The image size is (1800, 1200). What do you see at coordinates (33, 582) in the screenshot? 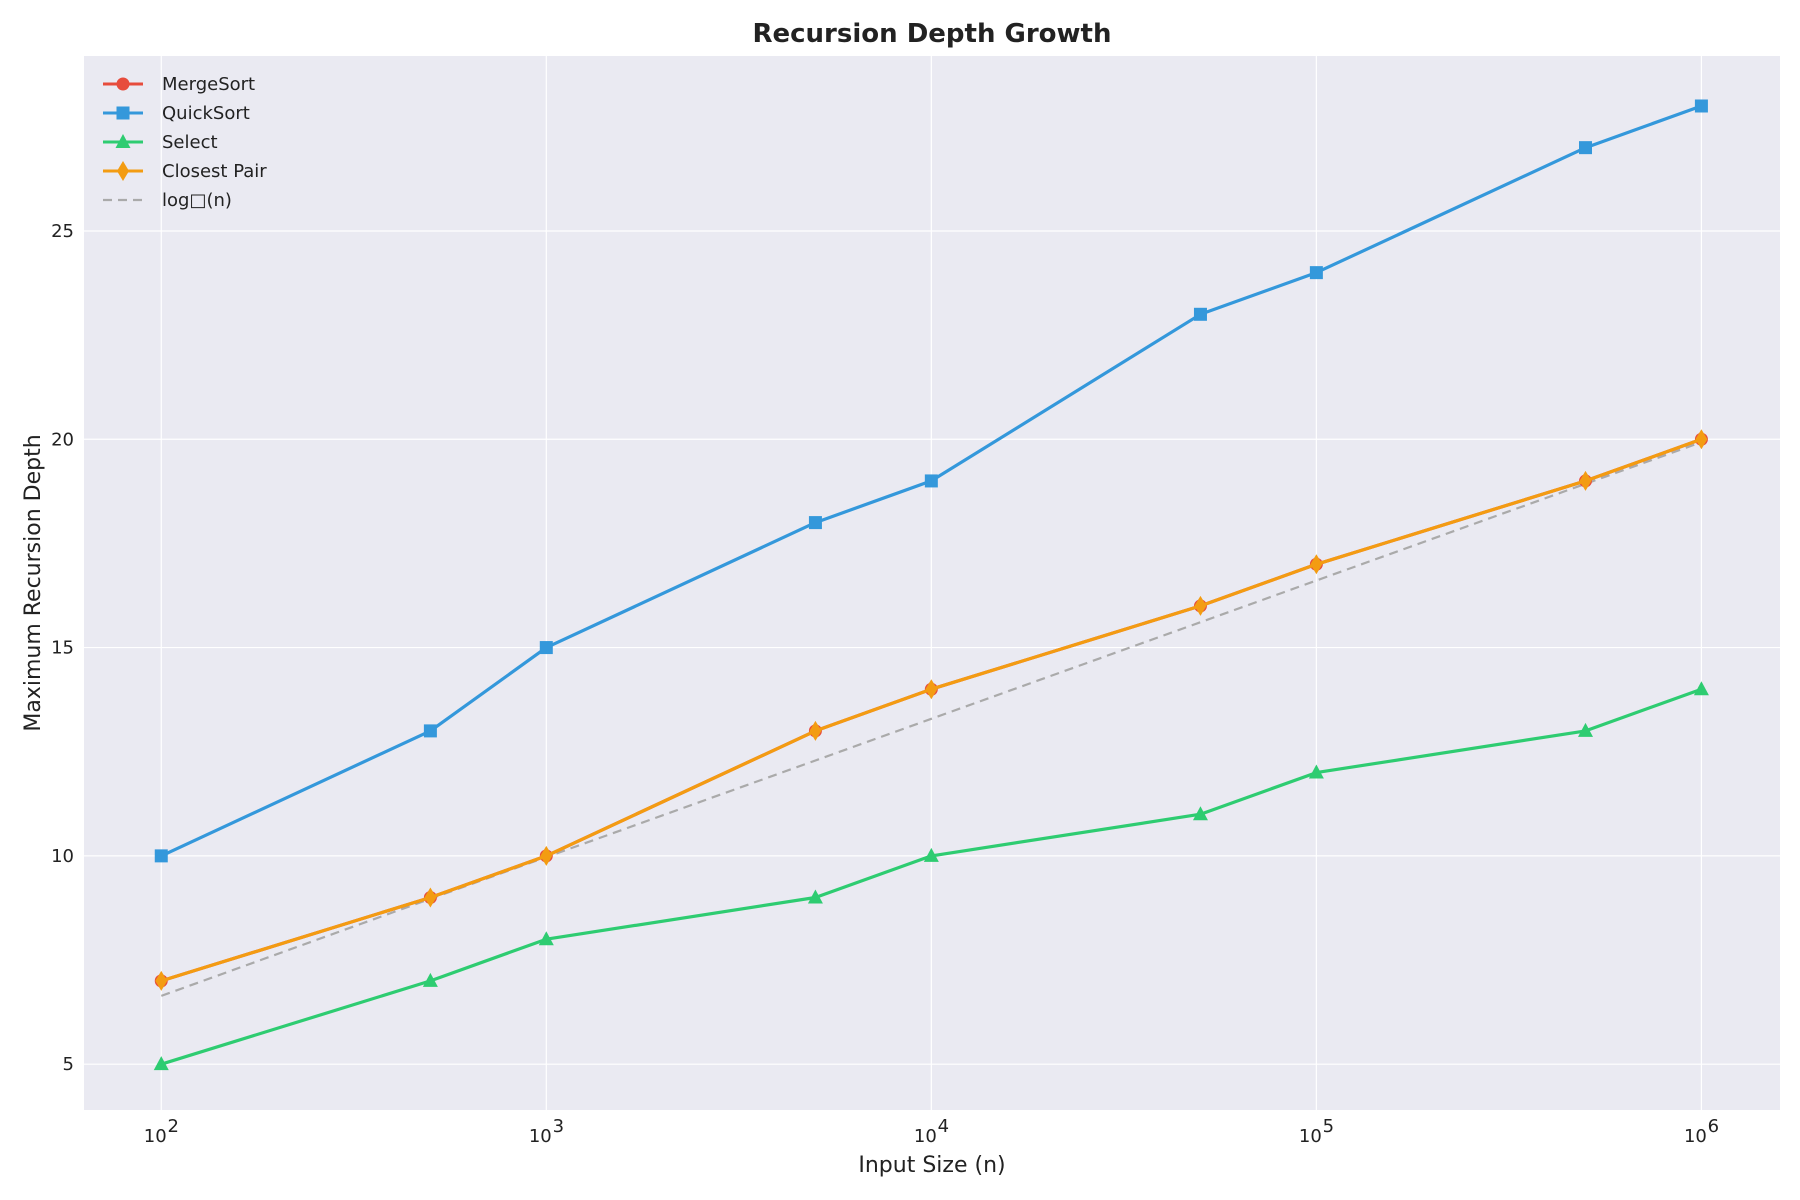
I see `y-axis-label: Maximum Recursion Depth` at bounding box center [33, 582].